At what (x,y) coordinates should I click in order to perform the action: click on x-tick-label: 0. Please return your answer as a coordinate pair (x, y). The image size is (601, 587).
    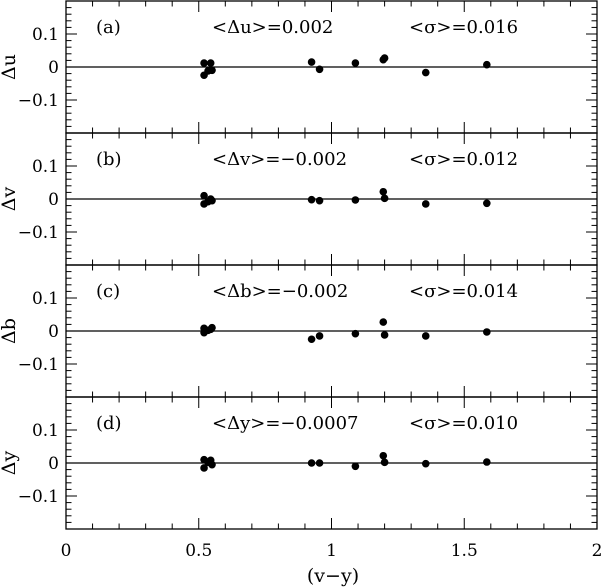
    Looking at the image, I should click on (66, 551).